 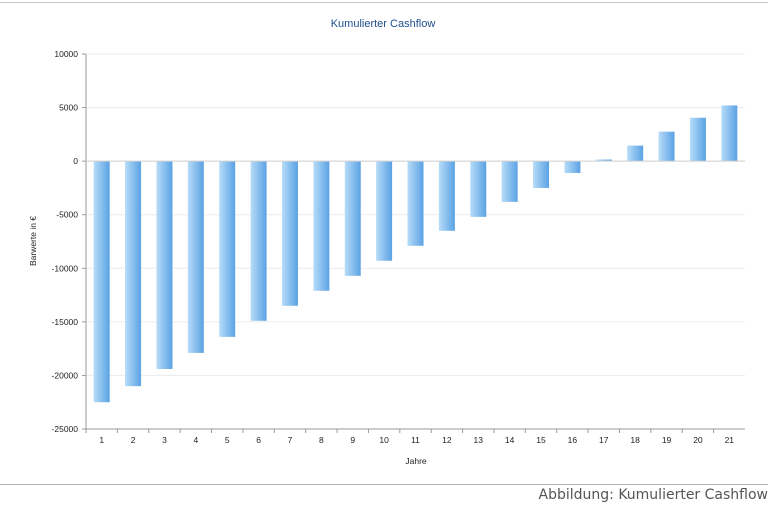 What do you see at coordinates (667, 440) in the screenshot?
I see `x-tick-label: 19` at bounding box center [667, 440].